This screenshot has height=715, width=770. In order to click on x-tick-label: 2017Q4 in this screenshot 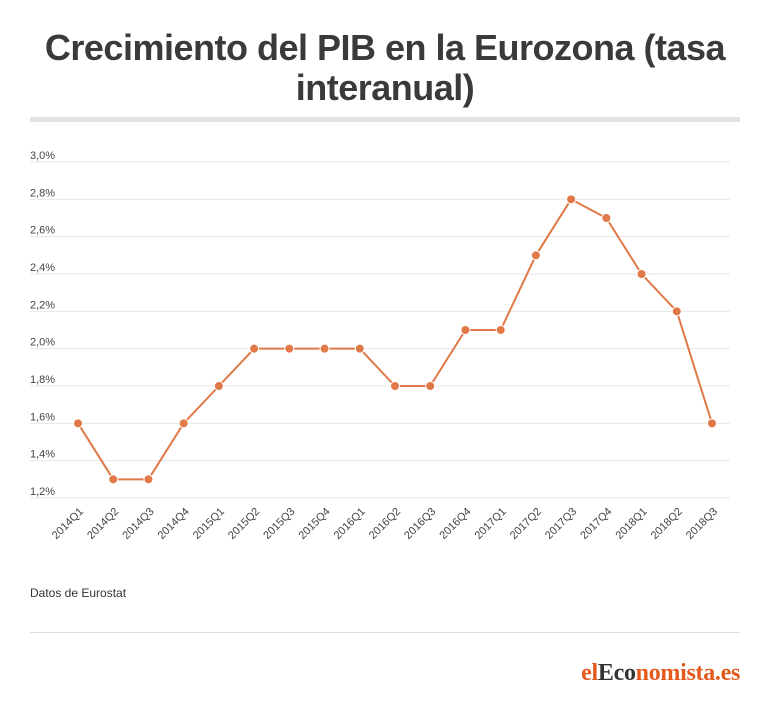, I will do `click(596, 524)`.